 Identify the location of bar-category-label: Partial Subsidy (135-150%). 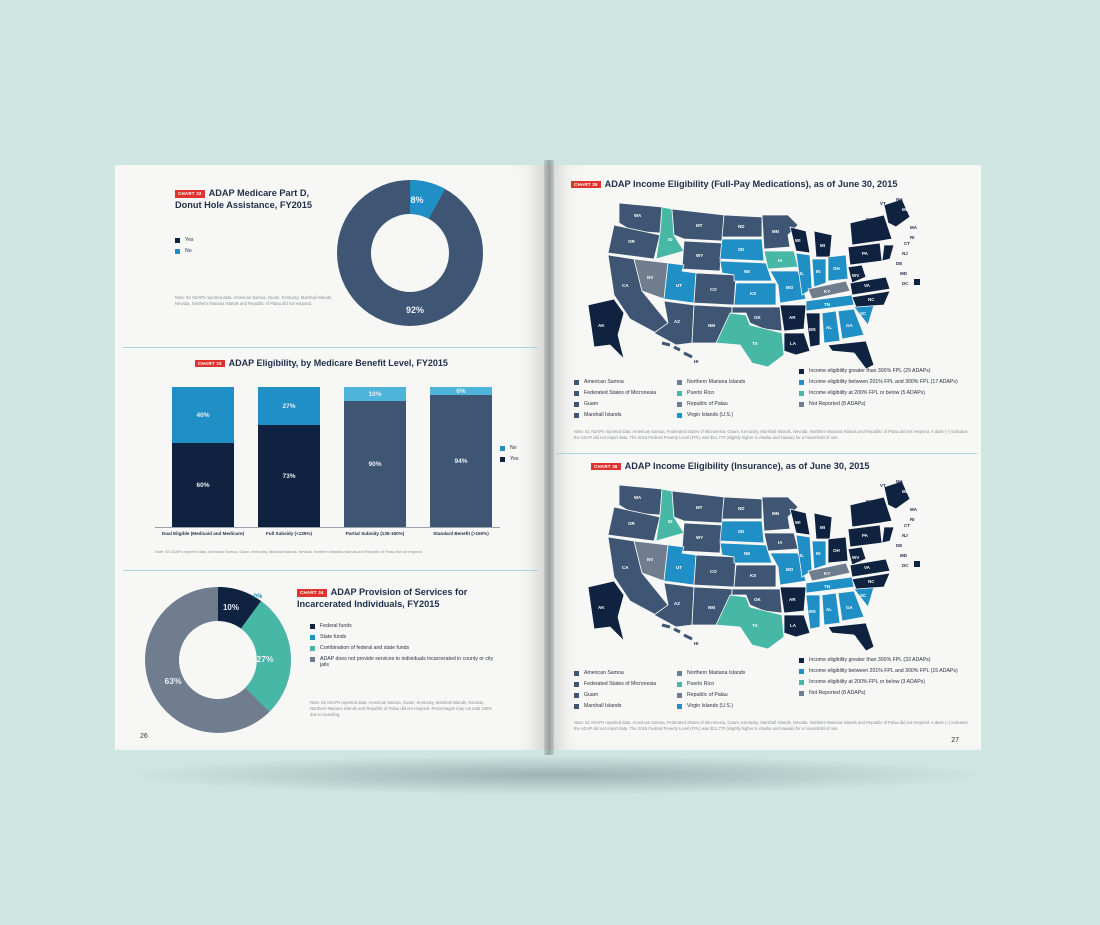
(375, 533).